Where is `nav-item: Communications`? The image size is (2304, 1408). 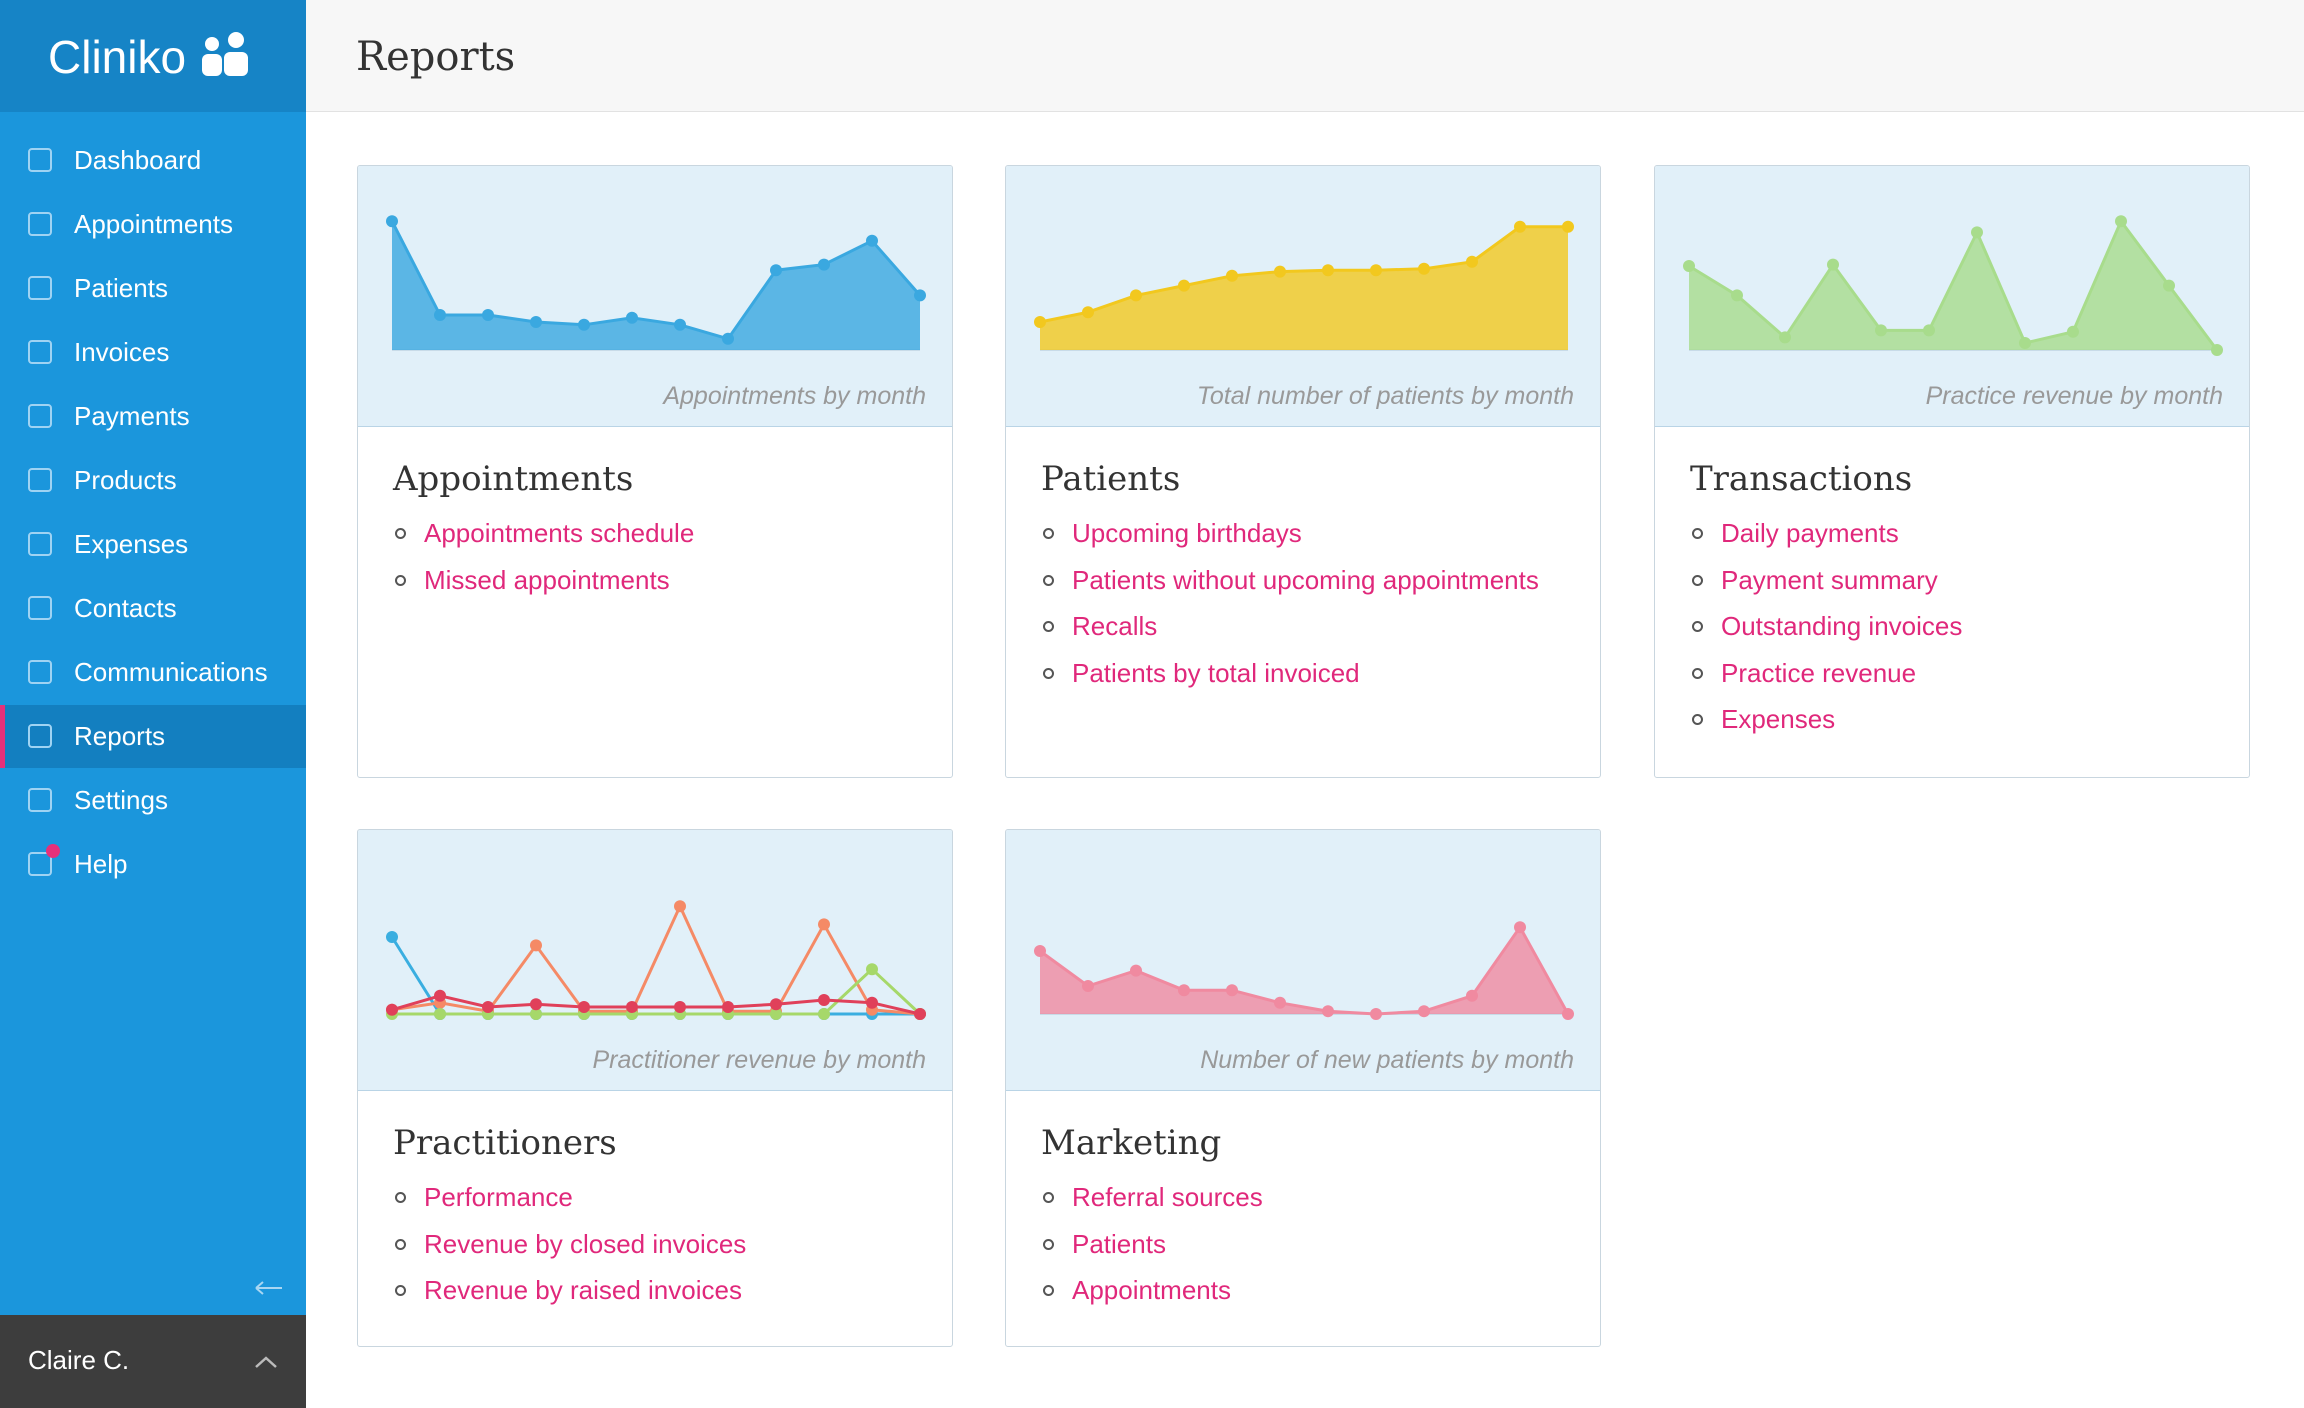
nav-item: Communications is located at coordinates (171, 672).